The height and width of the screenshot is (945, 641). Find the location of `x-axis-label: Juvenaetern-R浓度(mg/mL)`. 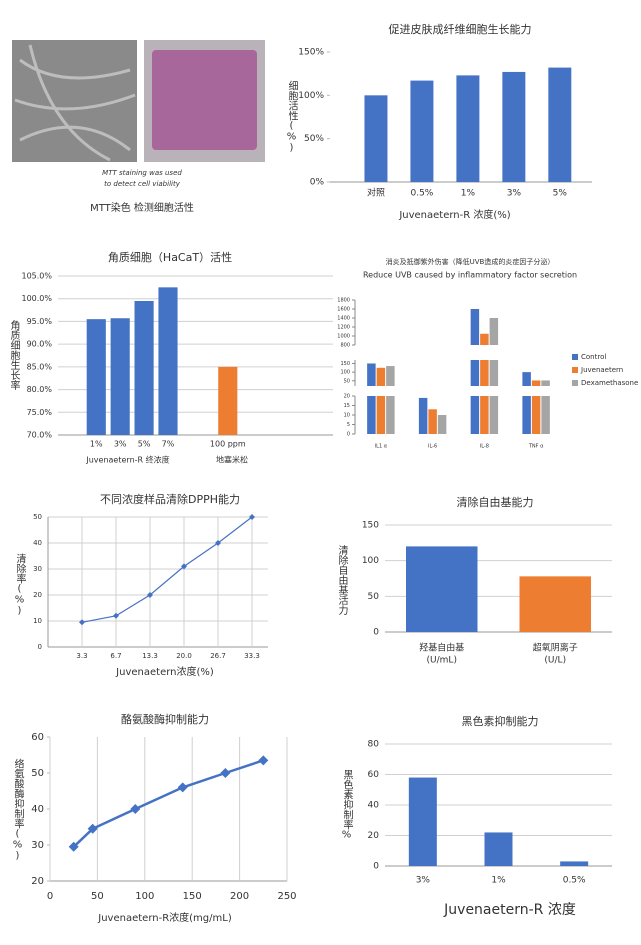

x-axis-label: Juvenaetern-R浓度(mg/mL) is located at coordinates (164, 917).